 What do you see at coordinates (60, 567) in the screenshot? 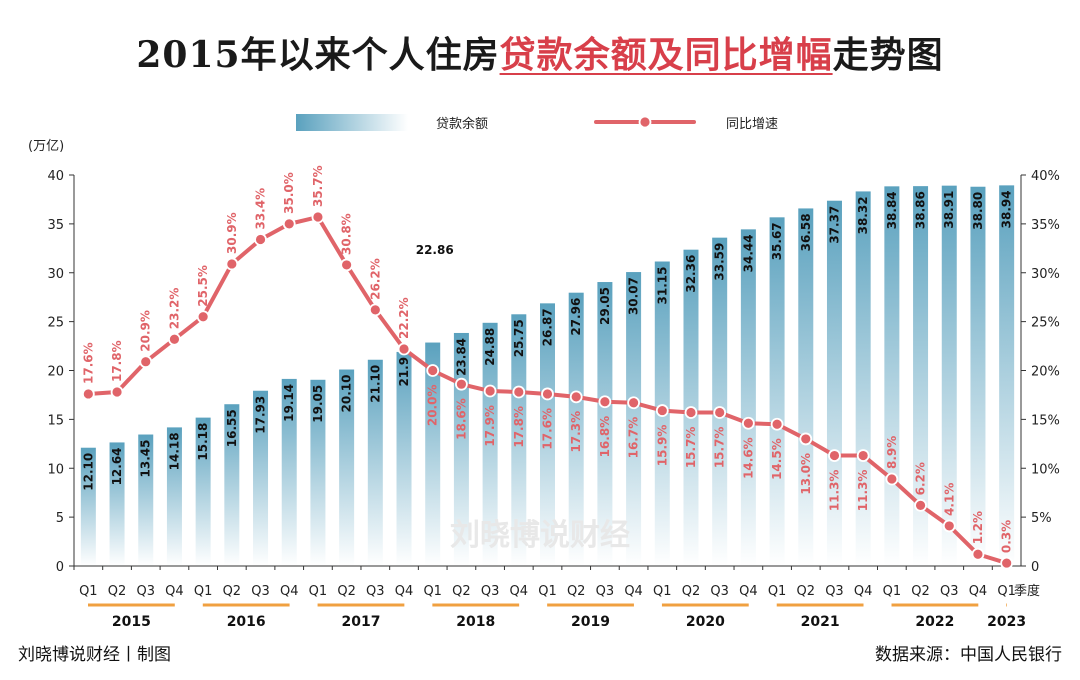
I see `left-tick-label: 0` at bounding box center [60, 567].